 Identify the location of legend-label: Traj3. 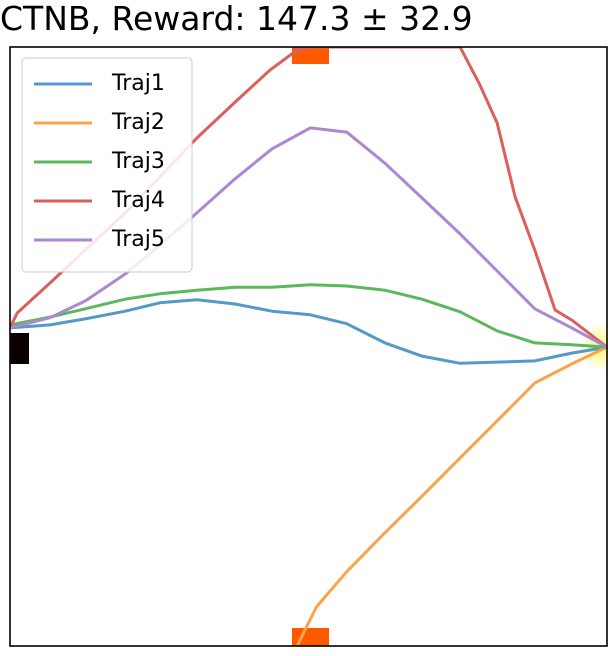
(138, 161).